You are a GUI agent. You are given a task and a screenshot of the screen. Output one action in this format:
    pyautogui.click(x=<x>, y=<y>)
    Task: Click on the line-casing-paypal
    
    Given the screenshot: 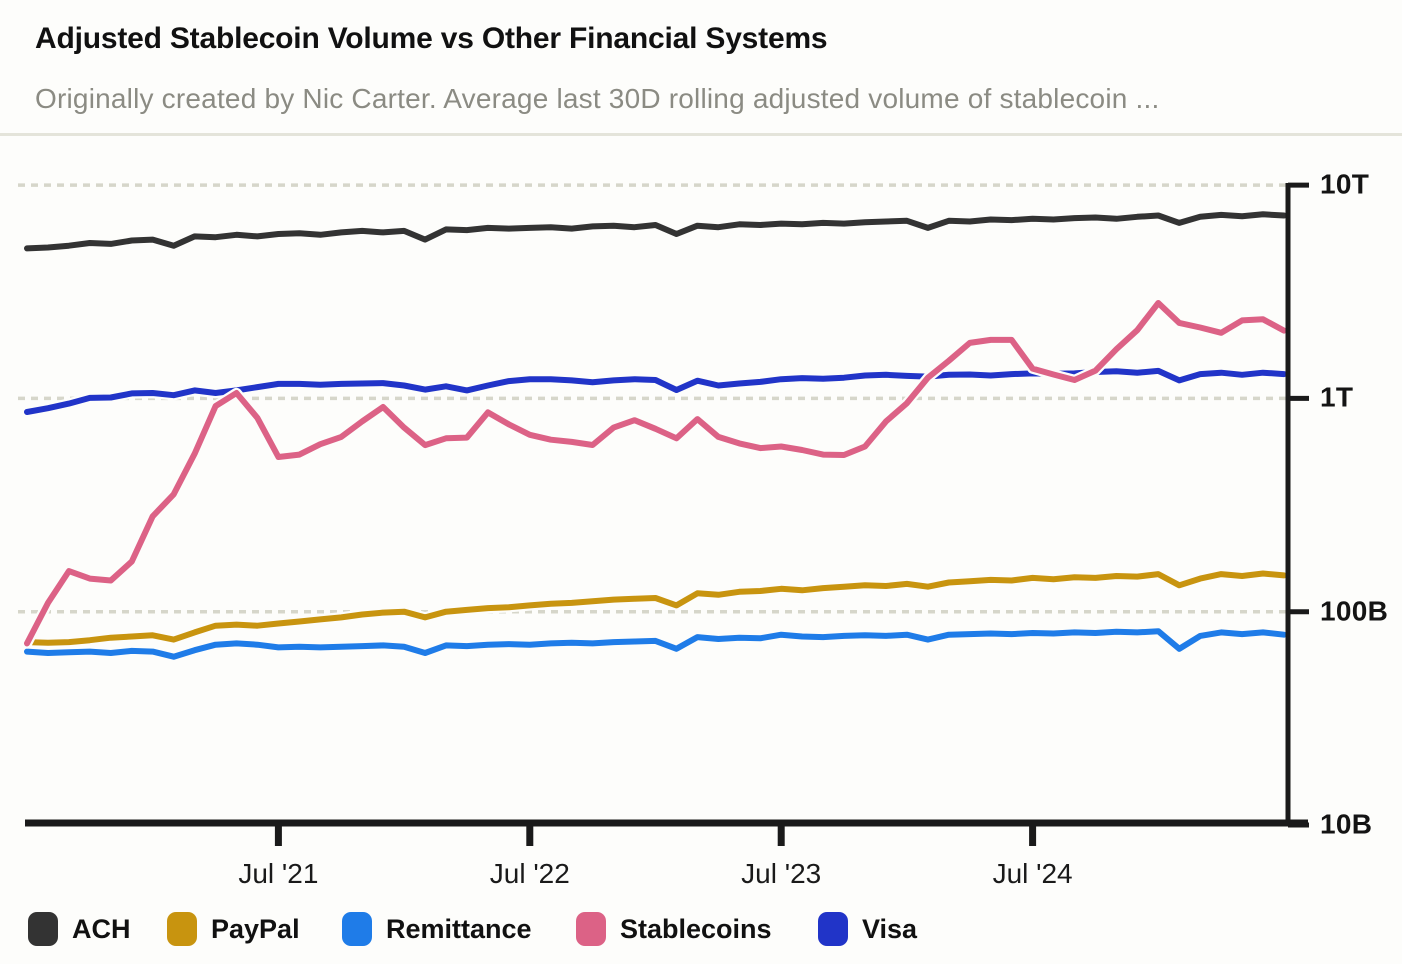 What is the action you would take?
    pyautogui.click(x=655, y=608)
    